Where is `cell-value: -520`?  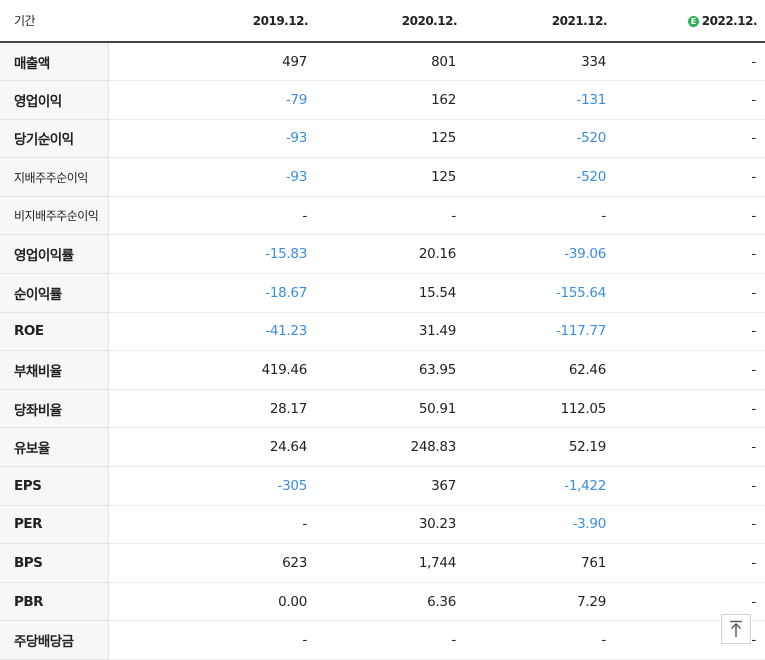
cell-value: -520 is located at coordinates (540, 177).